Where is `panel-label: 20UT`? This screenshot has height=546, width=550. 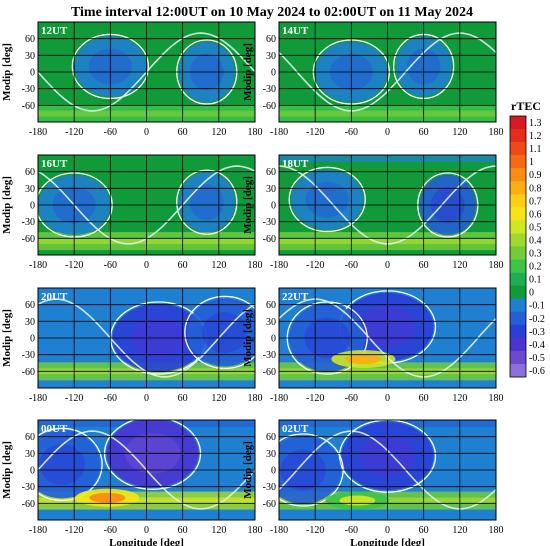
panel-label: 20UT is located at coordinates (54, 297).